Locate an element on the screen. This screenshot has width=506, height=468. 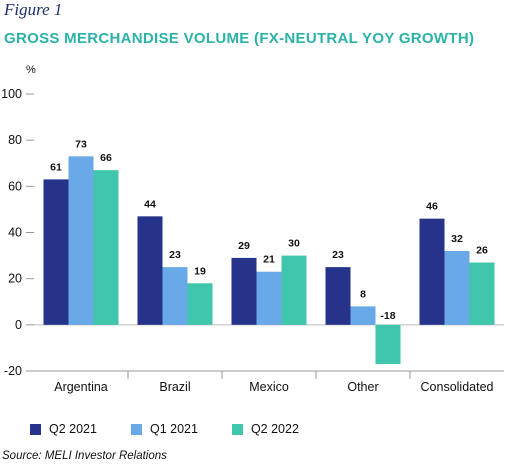
legend-item: Q2 2021 is located at coordinates (63, 429).